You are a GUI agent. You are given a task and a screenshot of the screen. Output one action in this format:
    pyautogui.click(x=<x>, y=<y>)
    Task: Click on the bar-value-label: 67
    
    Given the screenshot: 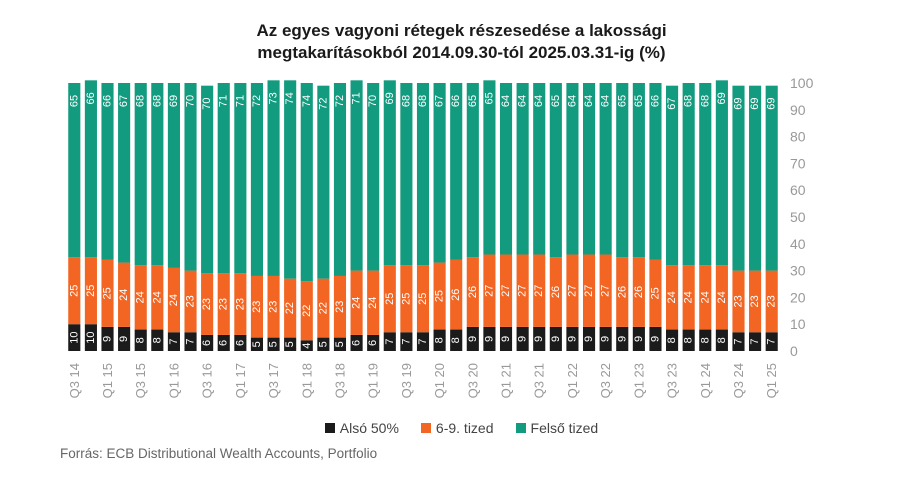 What is the action you would take?
    pyautogui.click(x=124, y=101)
    